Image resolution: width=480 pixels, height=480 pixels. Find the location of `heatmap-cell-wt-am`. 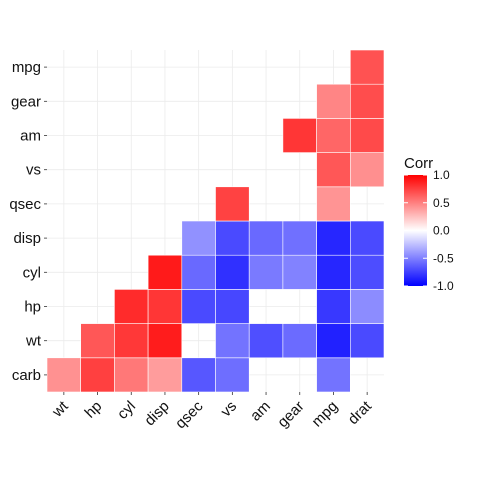

heatmap-cell-wt-am is located at coordinates (266, 341).